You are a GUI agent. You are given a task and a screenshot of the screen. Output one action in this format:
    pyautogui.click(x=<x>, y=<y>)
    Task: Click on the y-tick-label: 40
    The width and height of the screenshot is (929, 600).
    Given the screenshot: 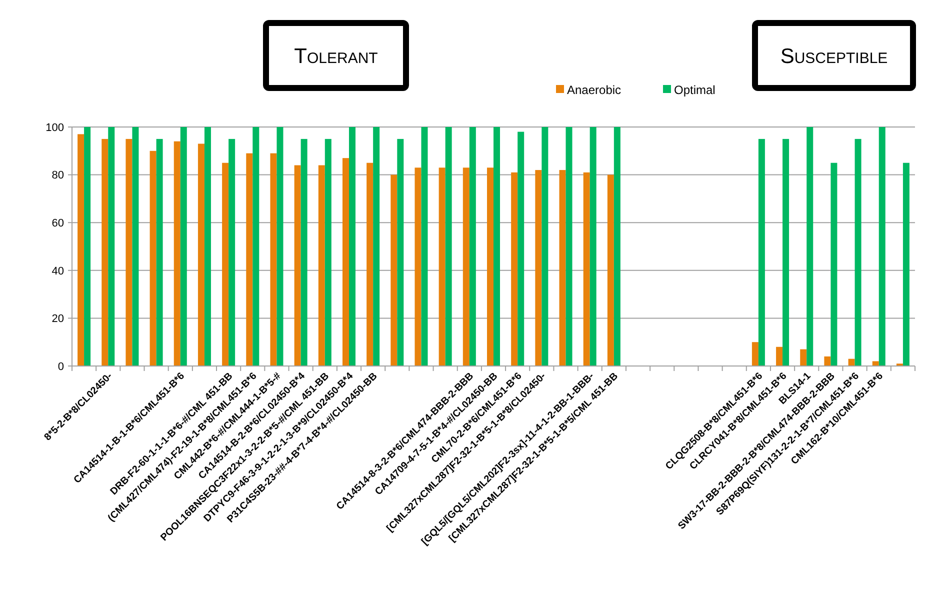 What is the action you would take?
    pyautogui.click(x=58, y=271)
    